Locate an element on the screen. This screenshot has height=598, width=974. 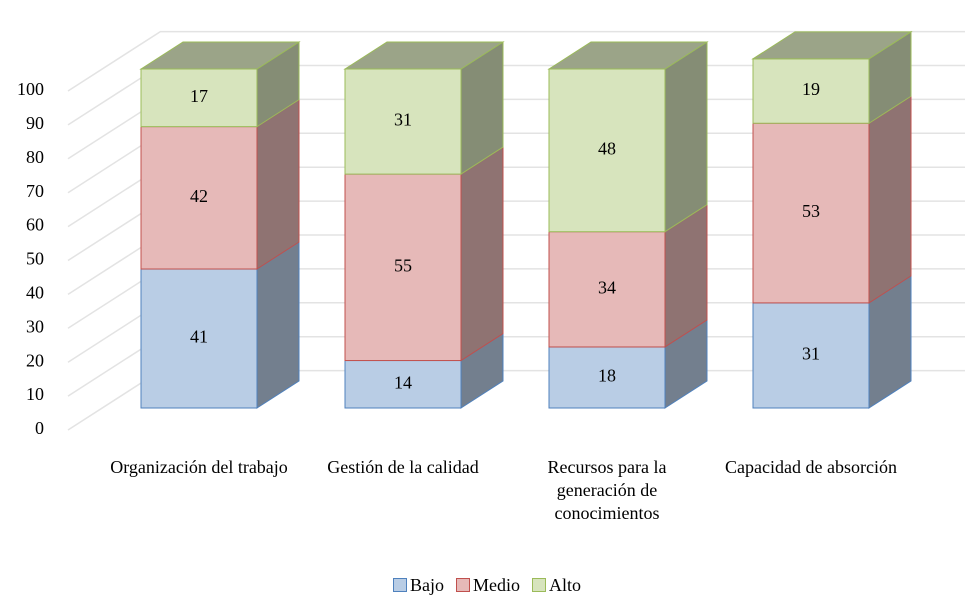
data-label: 48 is located at coordinates (607, 148).